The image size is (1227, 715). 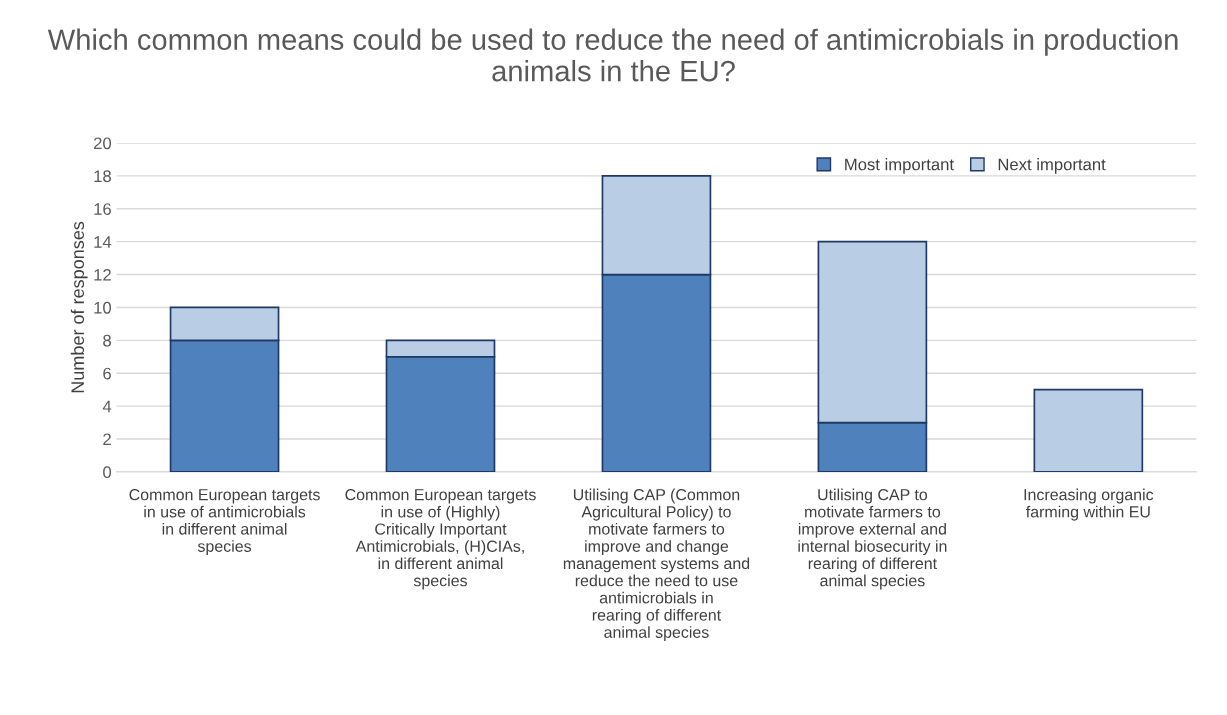 I want to click on y-tick-label: 10, so click(x=103, y=307).